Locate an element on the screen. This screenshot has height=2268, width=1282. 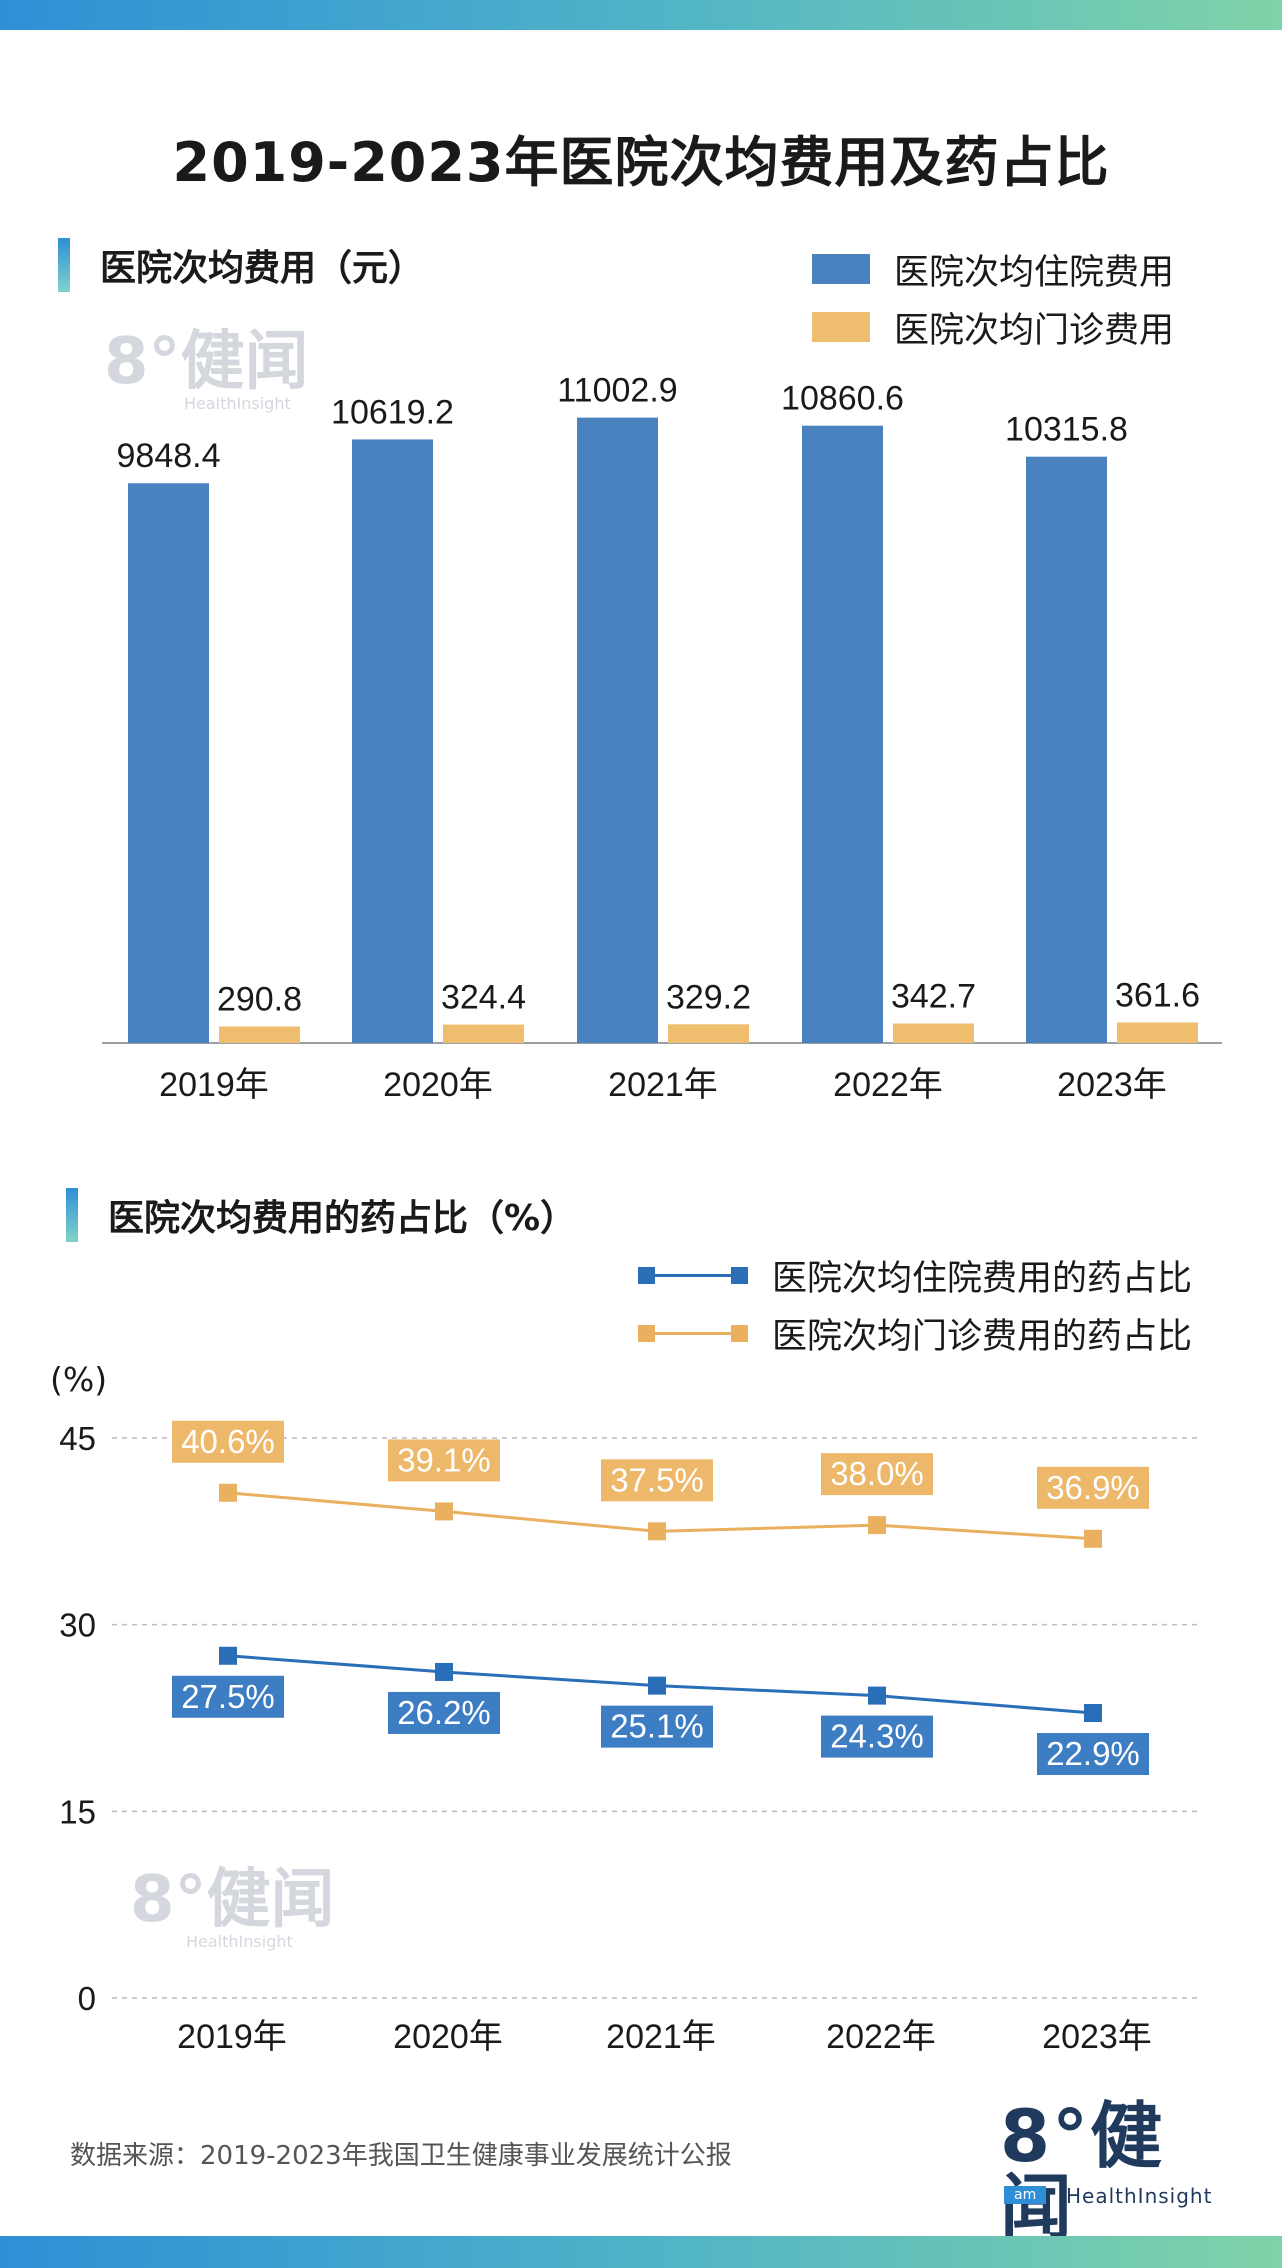
top-gradient-bar is located at coordinates (641, 15).